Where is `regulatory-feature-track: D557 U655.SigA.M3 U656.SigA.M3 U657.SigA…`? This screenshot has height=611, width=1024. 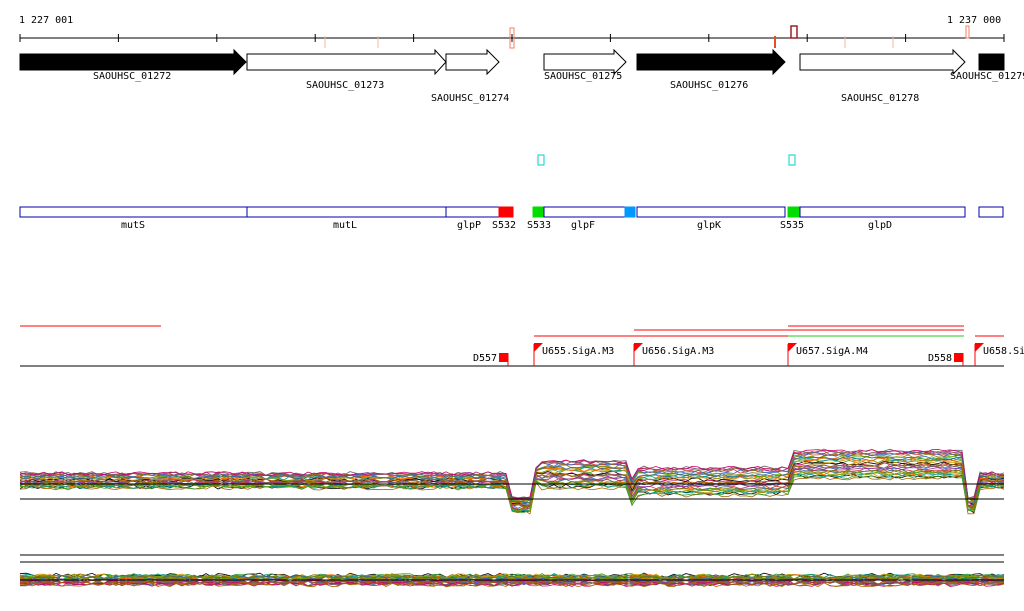 regulatory-feature-track: D557 U655.SigA.M3 U656.SigA.M3 U657.SigA… is located at coordinates (522, 346).